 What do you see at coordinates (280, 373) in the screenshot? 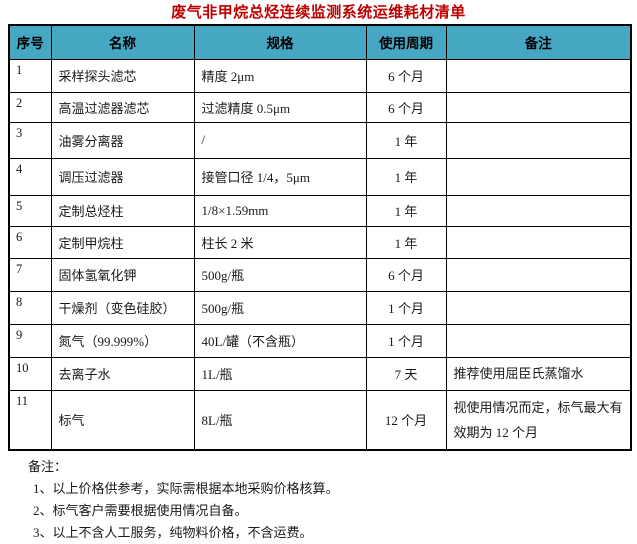
I see `cell-spec: 1L/瓶` at bounding box center [280, 373].